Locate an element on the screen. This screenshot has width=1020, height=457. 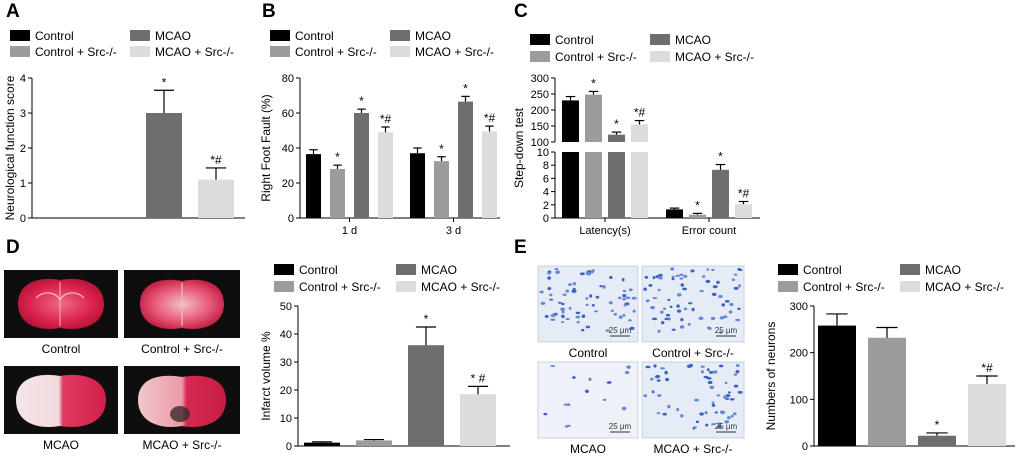
y-axis-label: Numbers of neurons is located at coordinates (771, 376).